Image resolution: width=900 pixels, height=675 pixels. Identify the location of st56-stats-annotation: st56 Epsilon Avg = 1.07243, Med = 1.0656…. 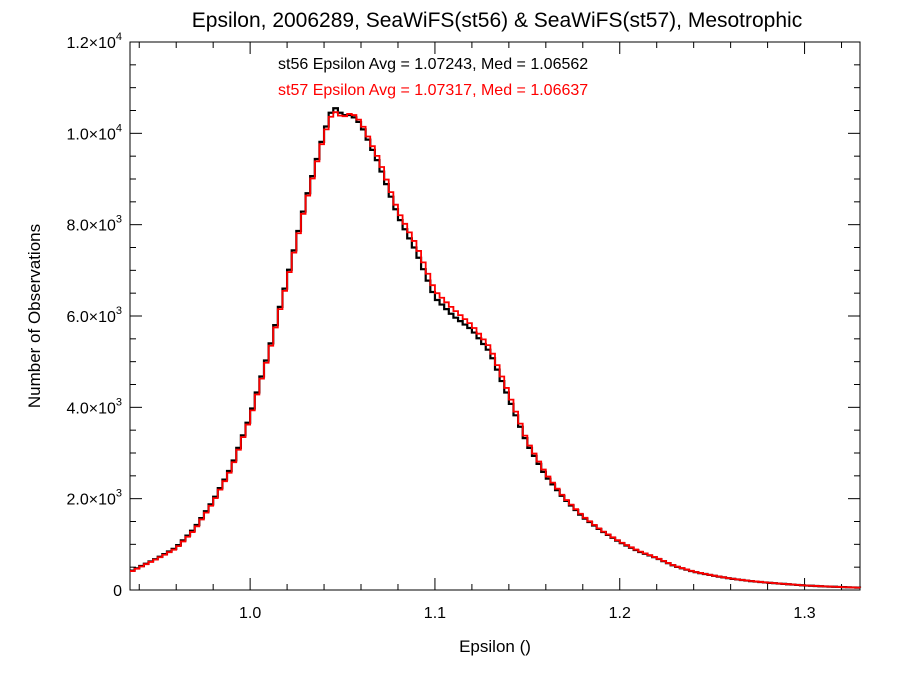
(433, 64).